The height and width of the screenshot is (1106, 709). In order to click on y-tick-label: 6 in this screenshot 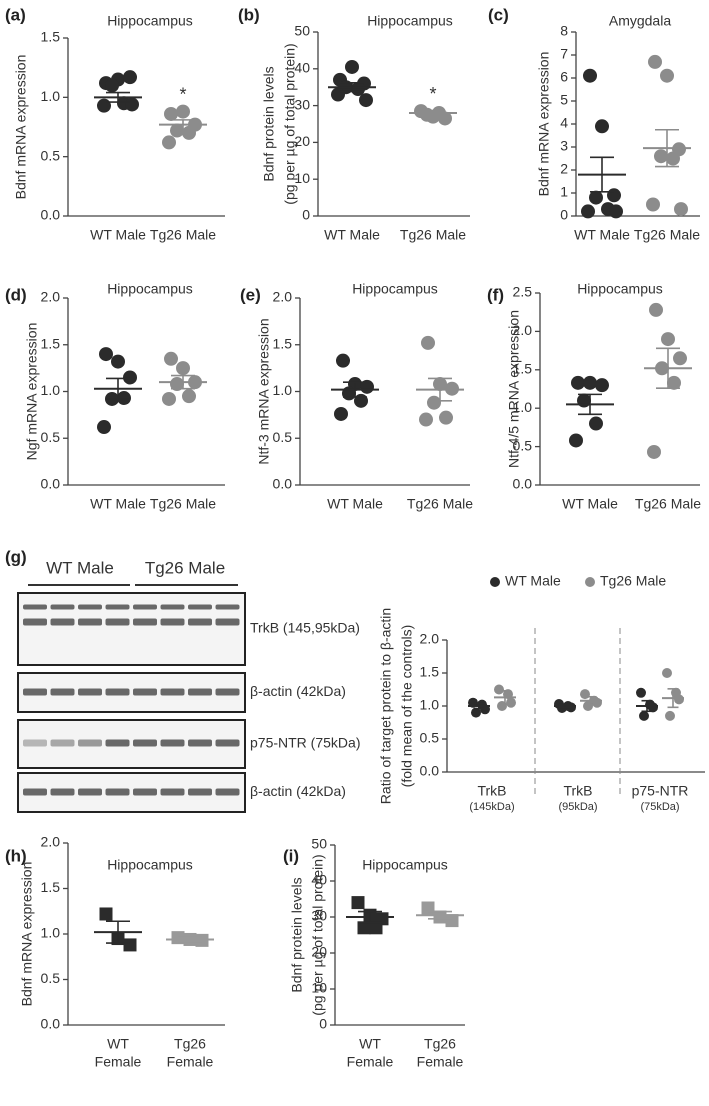, I will do `click(564, 77)`.